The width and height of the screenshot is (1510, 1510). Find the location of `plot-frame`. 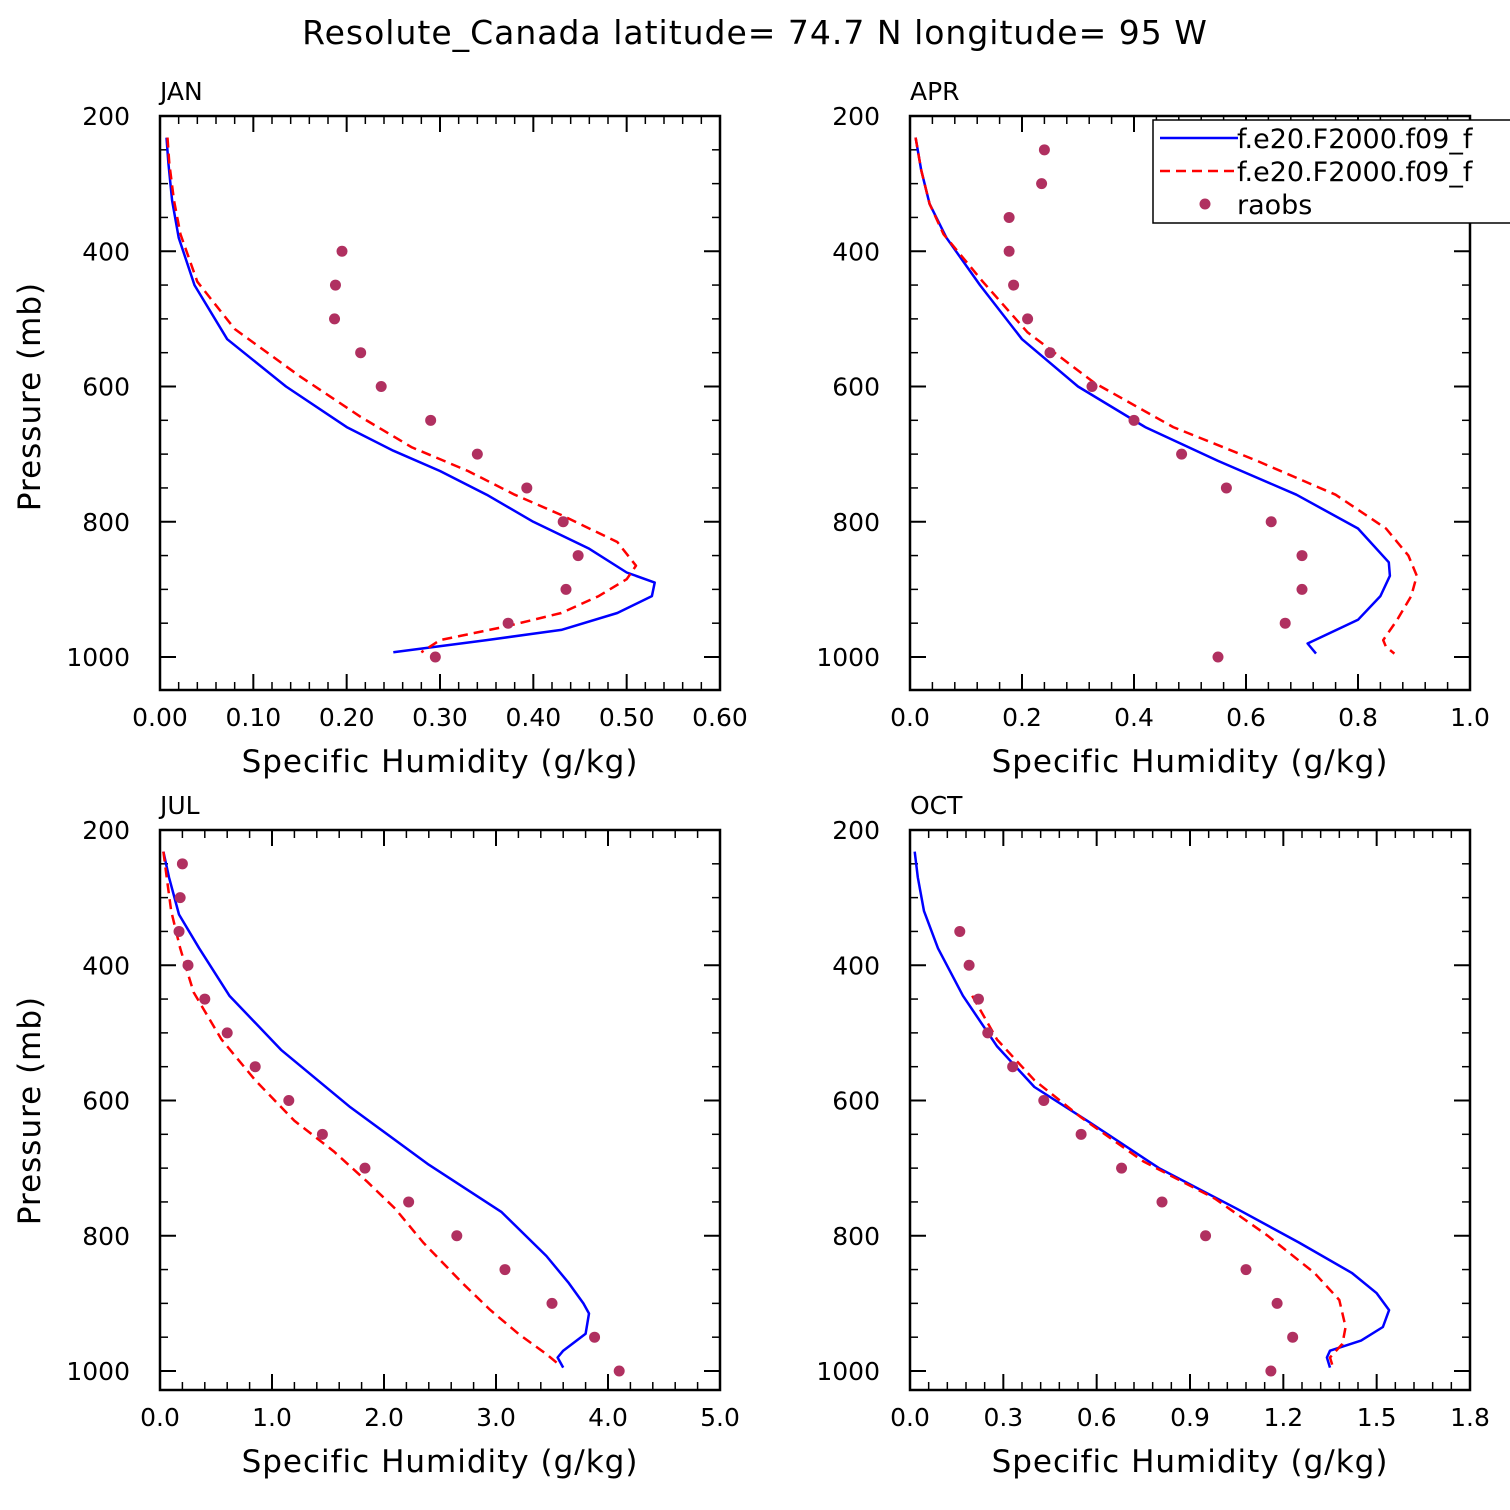

plot-frame is located at coordinates (440, 1110).